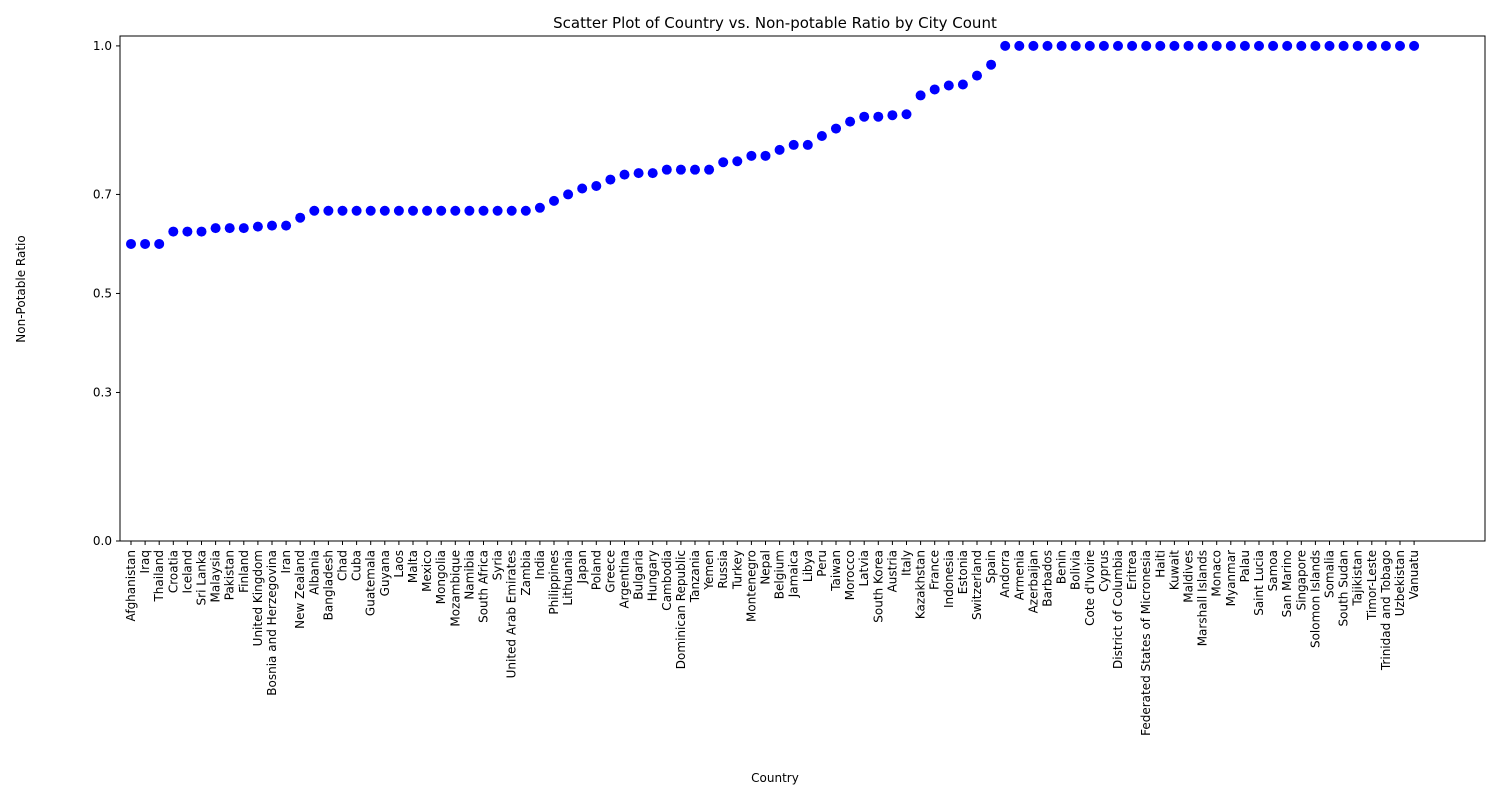 Image resolution: width=1500 pixels, height=800 pixels. I want to click on x-tick-label: Armenia, so click(1019, 575).